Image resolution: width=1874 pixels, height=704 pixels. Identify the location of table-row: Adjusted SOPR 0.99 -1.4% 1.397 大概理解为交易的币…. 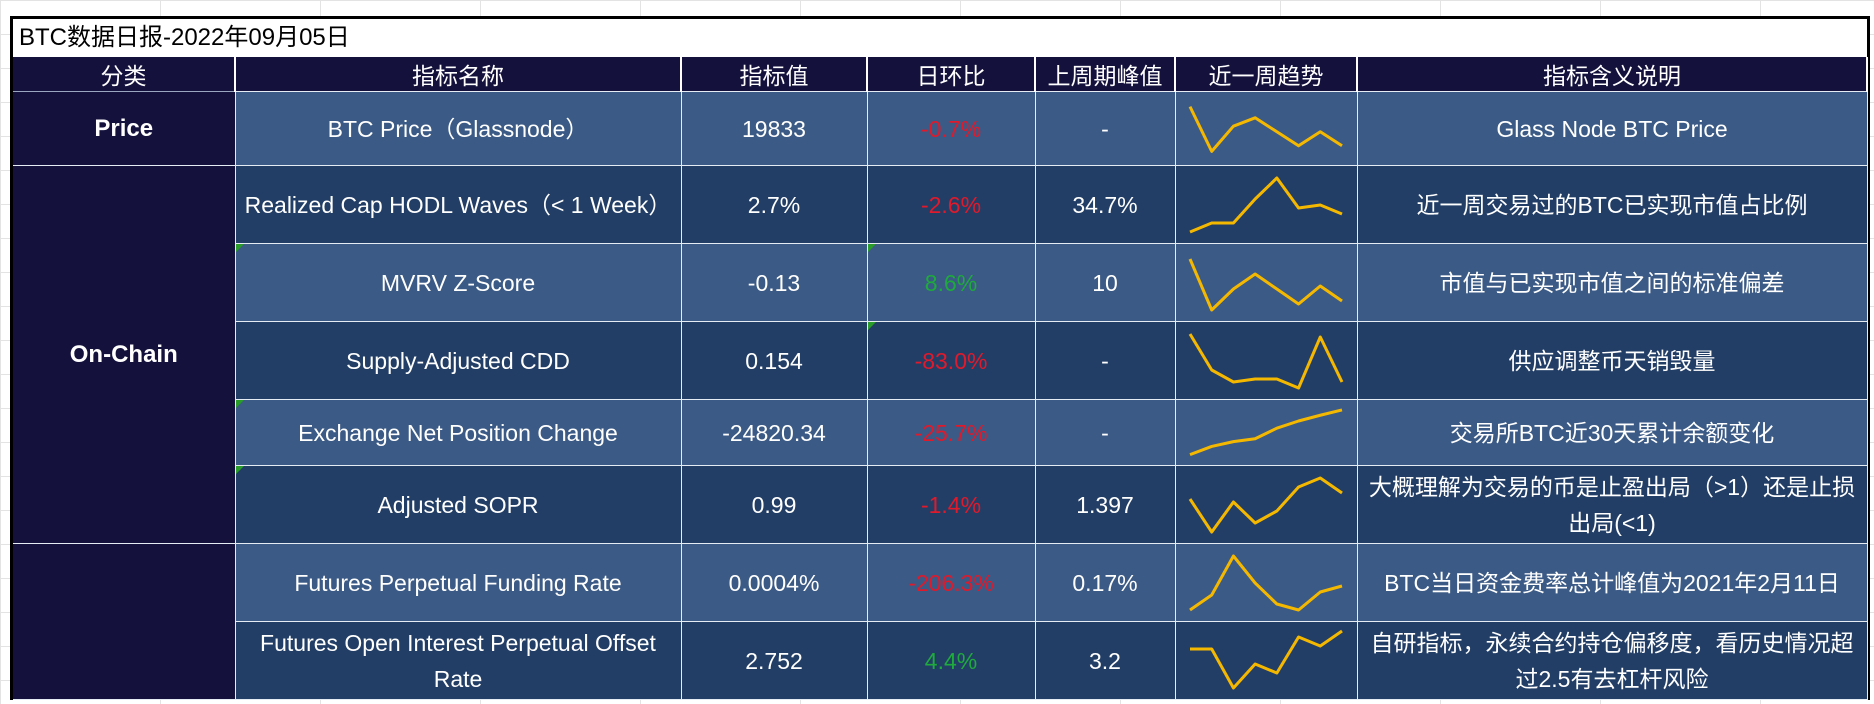
(940, 504).